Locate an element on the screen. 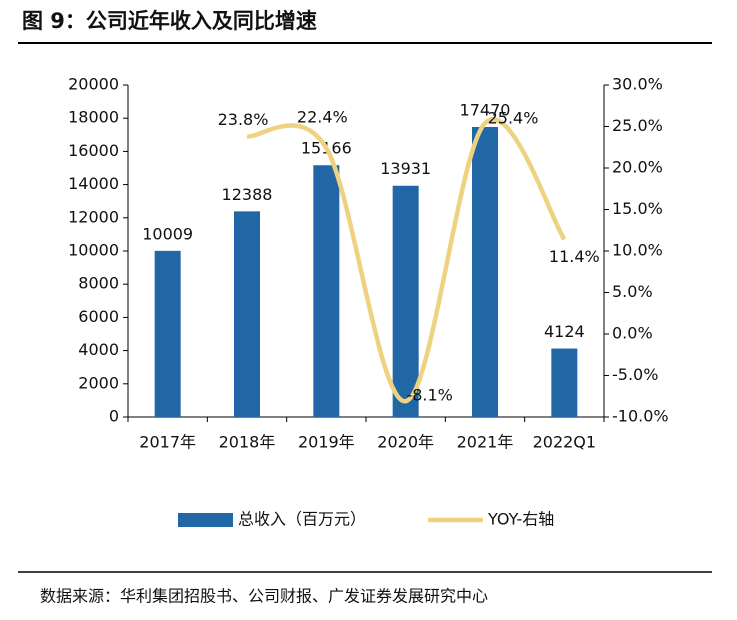 Image resolution: width=737 pixels, height=620 pixels. y2-tick-label: 10.0% is located at coordinates (637, 250).